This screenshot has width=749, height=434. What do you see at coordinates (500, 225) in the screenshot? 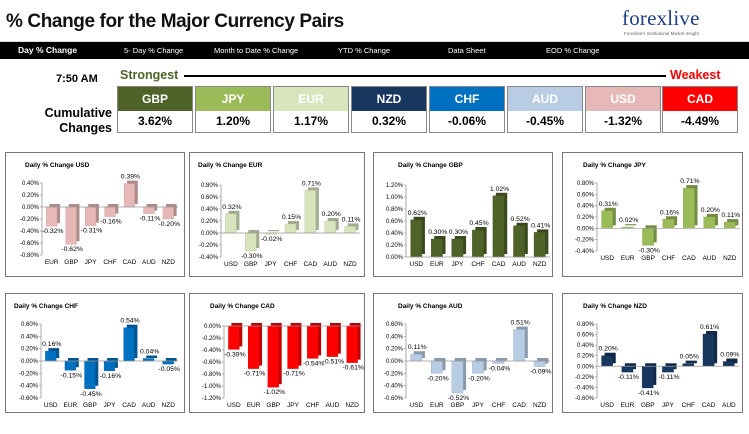
I see `bar-cad` at bounding box center [500, 225].